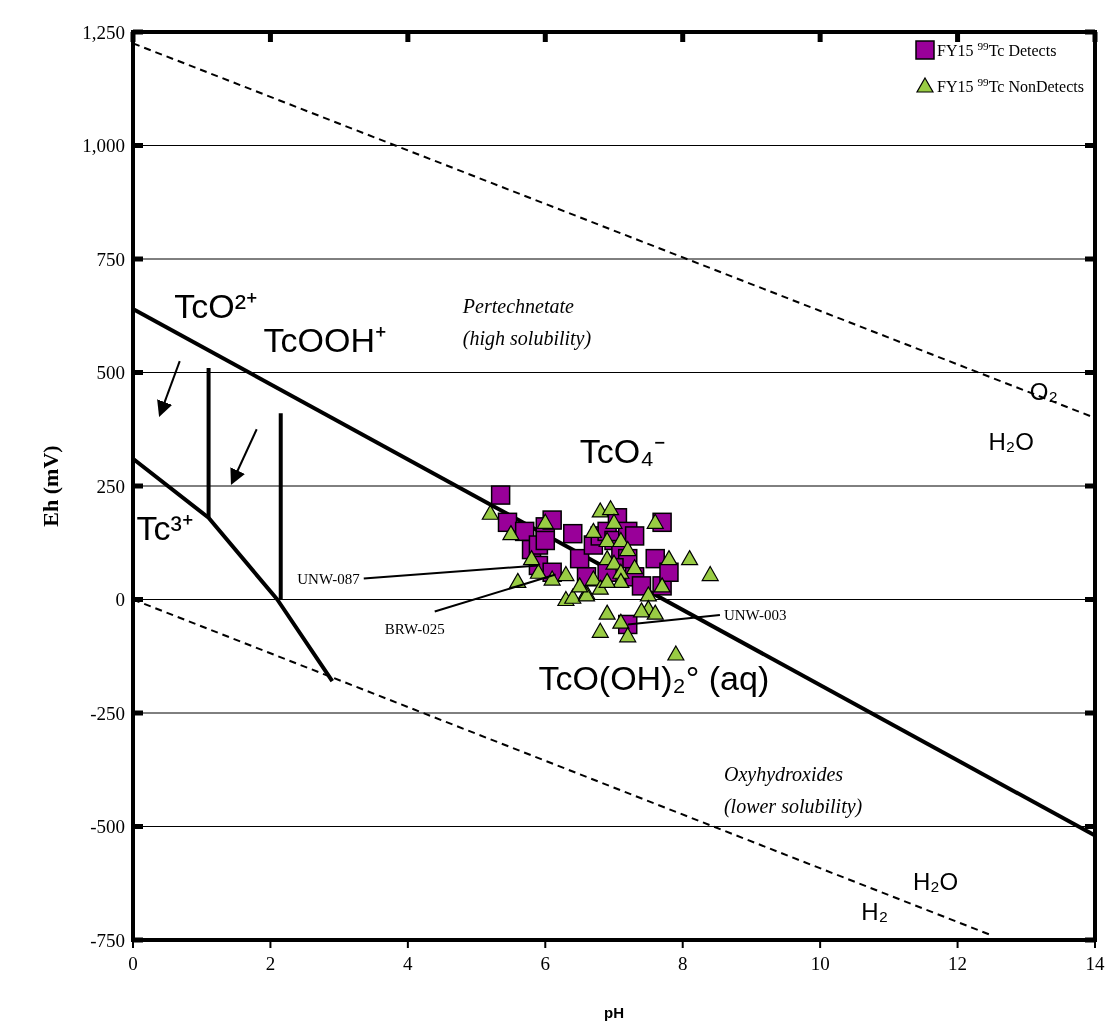 The height and width of the screenshot is (1028, 1109). I want to click on annotation: (high solubility), so click(527, 339).